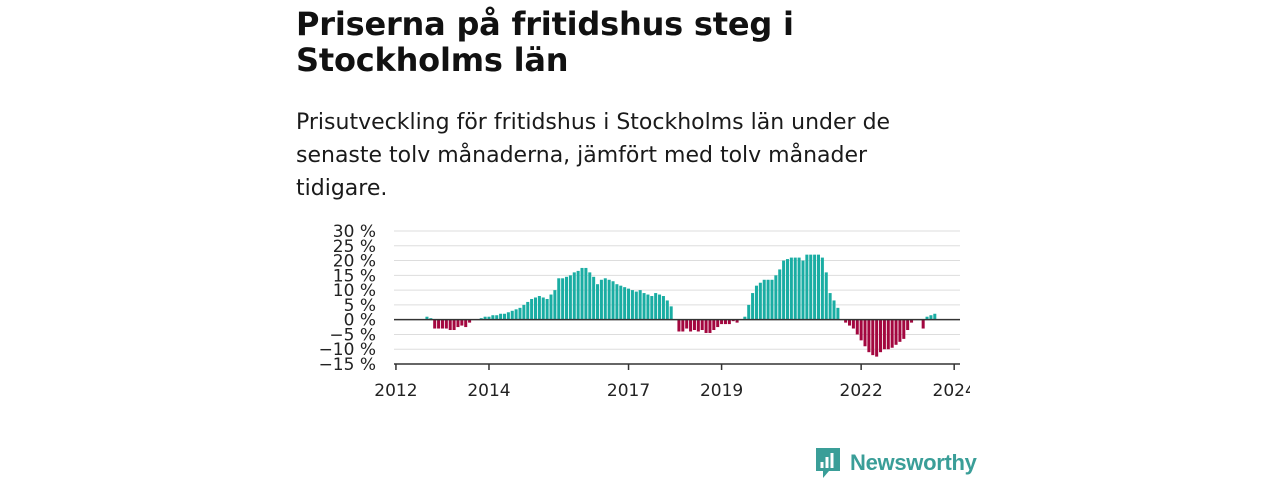  I want to click on brand-name: Newsworthy, so click(913, 462).